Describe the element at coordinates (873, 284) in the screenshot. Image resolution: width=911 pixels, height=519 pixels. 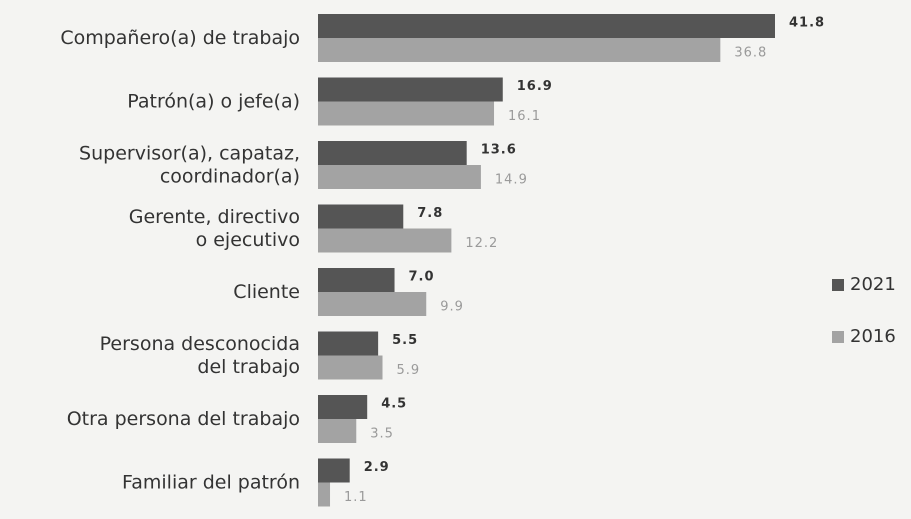
I see `legend-label: 2021` at that location.